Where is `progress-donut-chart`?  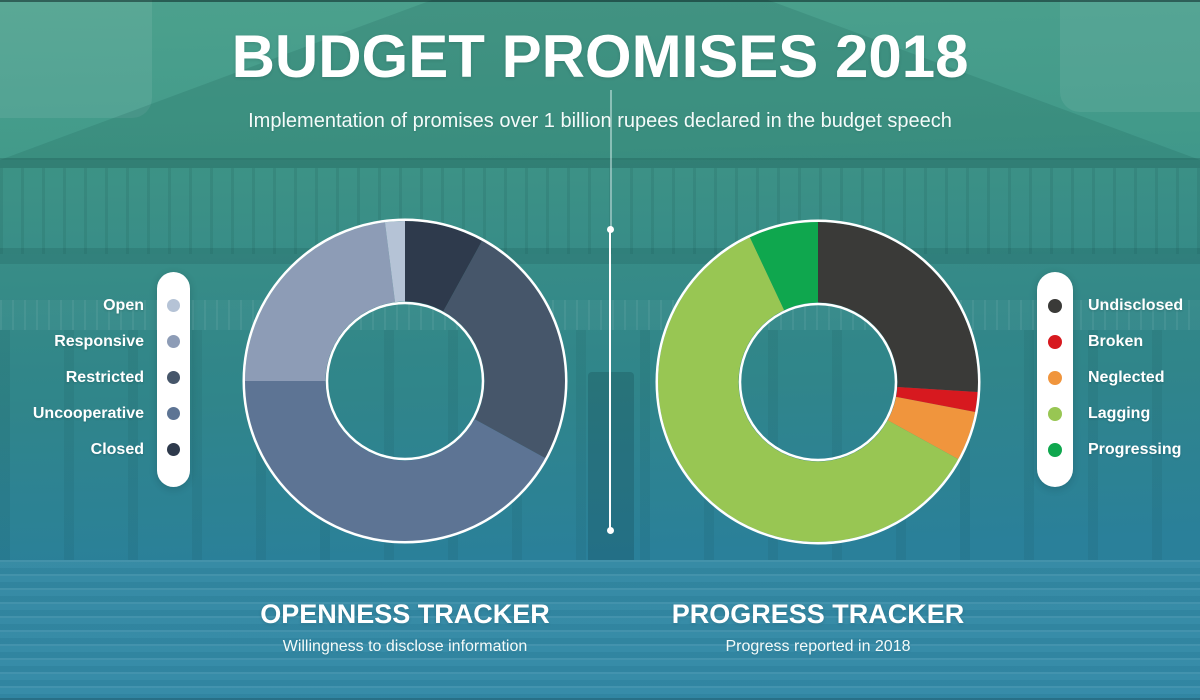
progress-donut-chart is located at coordinates (818, 382).